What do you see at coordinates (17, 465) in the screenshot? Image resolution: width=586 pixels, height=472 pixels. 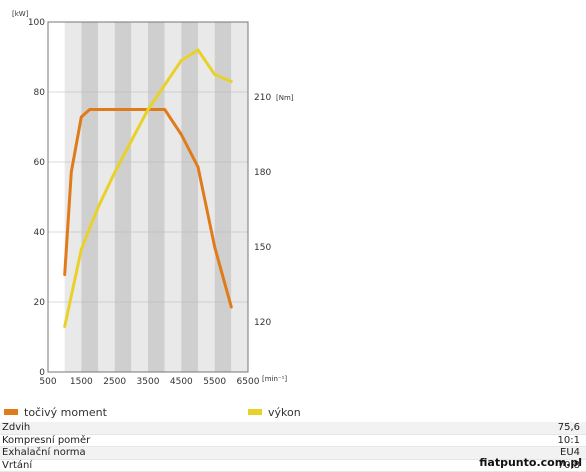 I see `spec-label: Vrtání` at bounding box center [17, 465].